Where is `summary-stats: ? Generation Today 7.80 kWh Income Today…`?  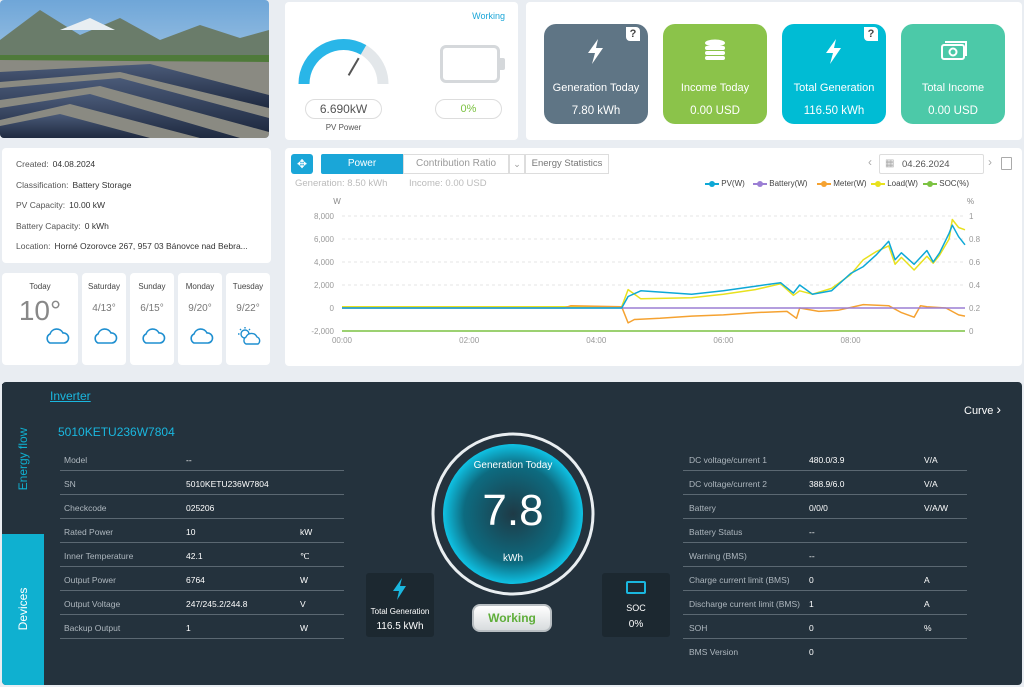 summary-stats: ? Generation Today 7.80 kWh Income Today… is located at coordinates (774, 71).